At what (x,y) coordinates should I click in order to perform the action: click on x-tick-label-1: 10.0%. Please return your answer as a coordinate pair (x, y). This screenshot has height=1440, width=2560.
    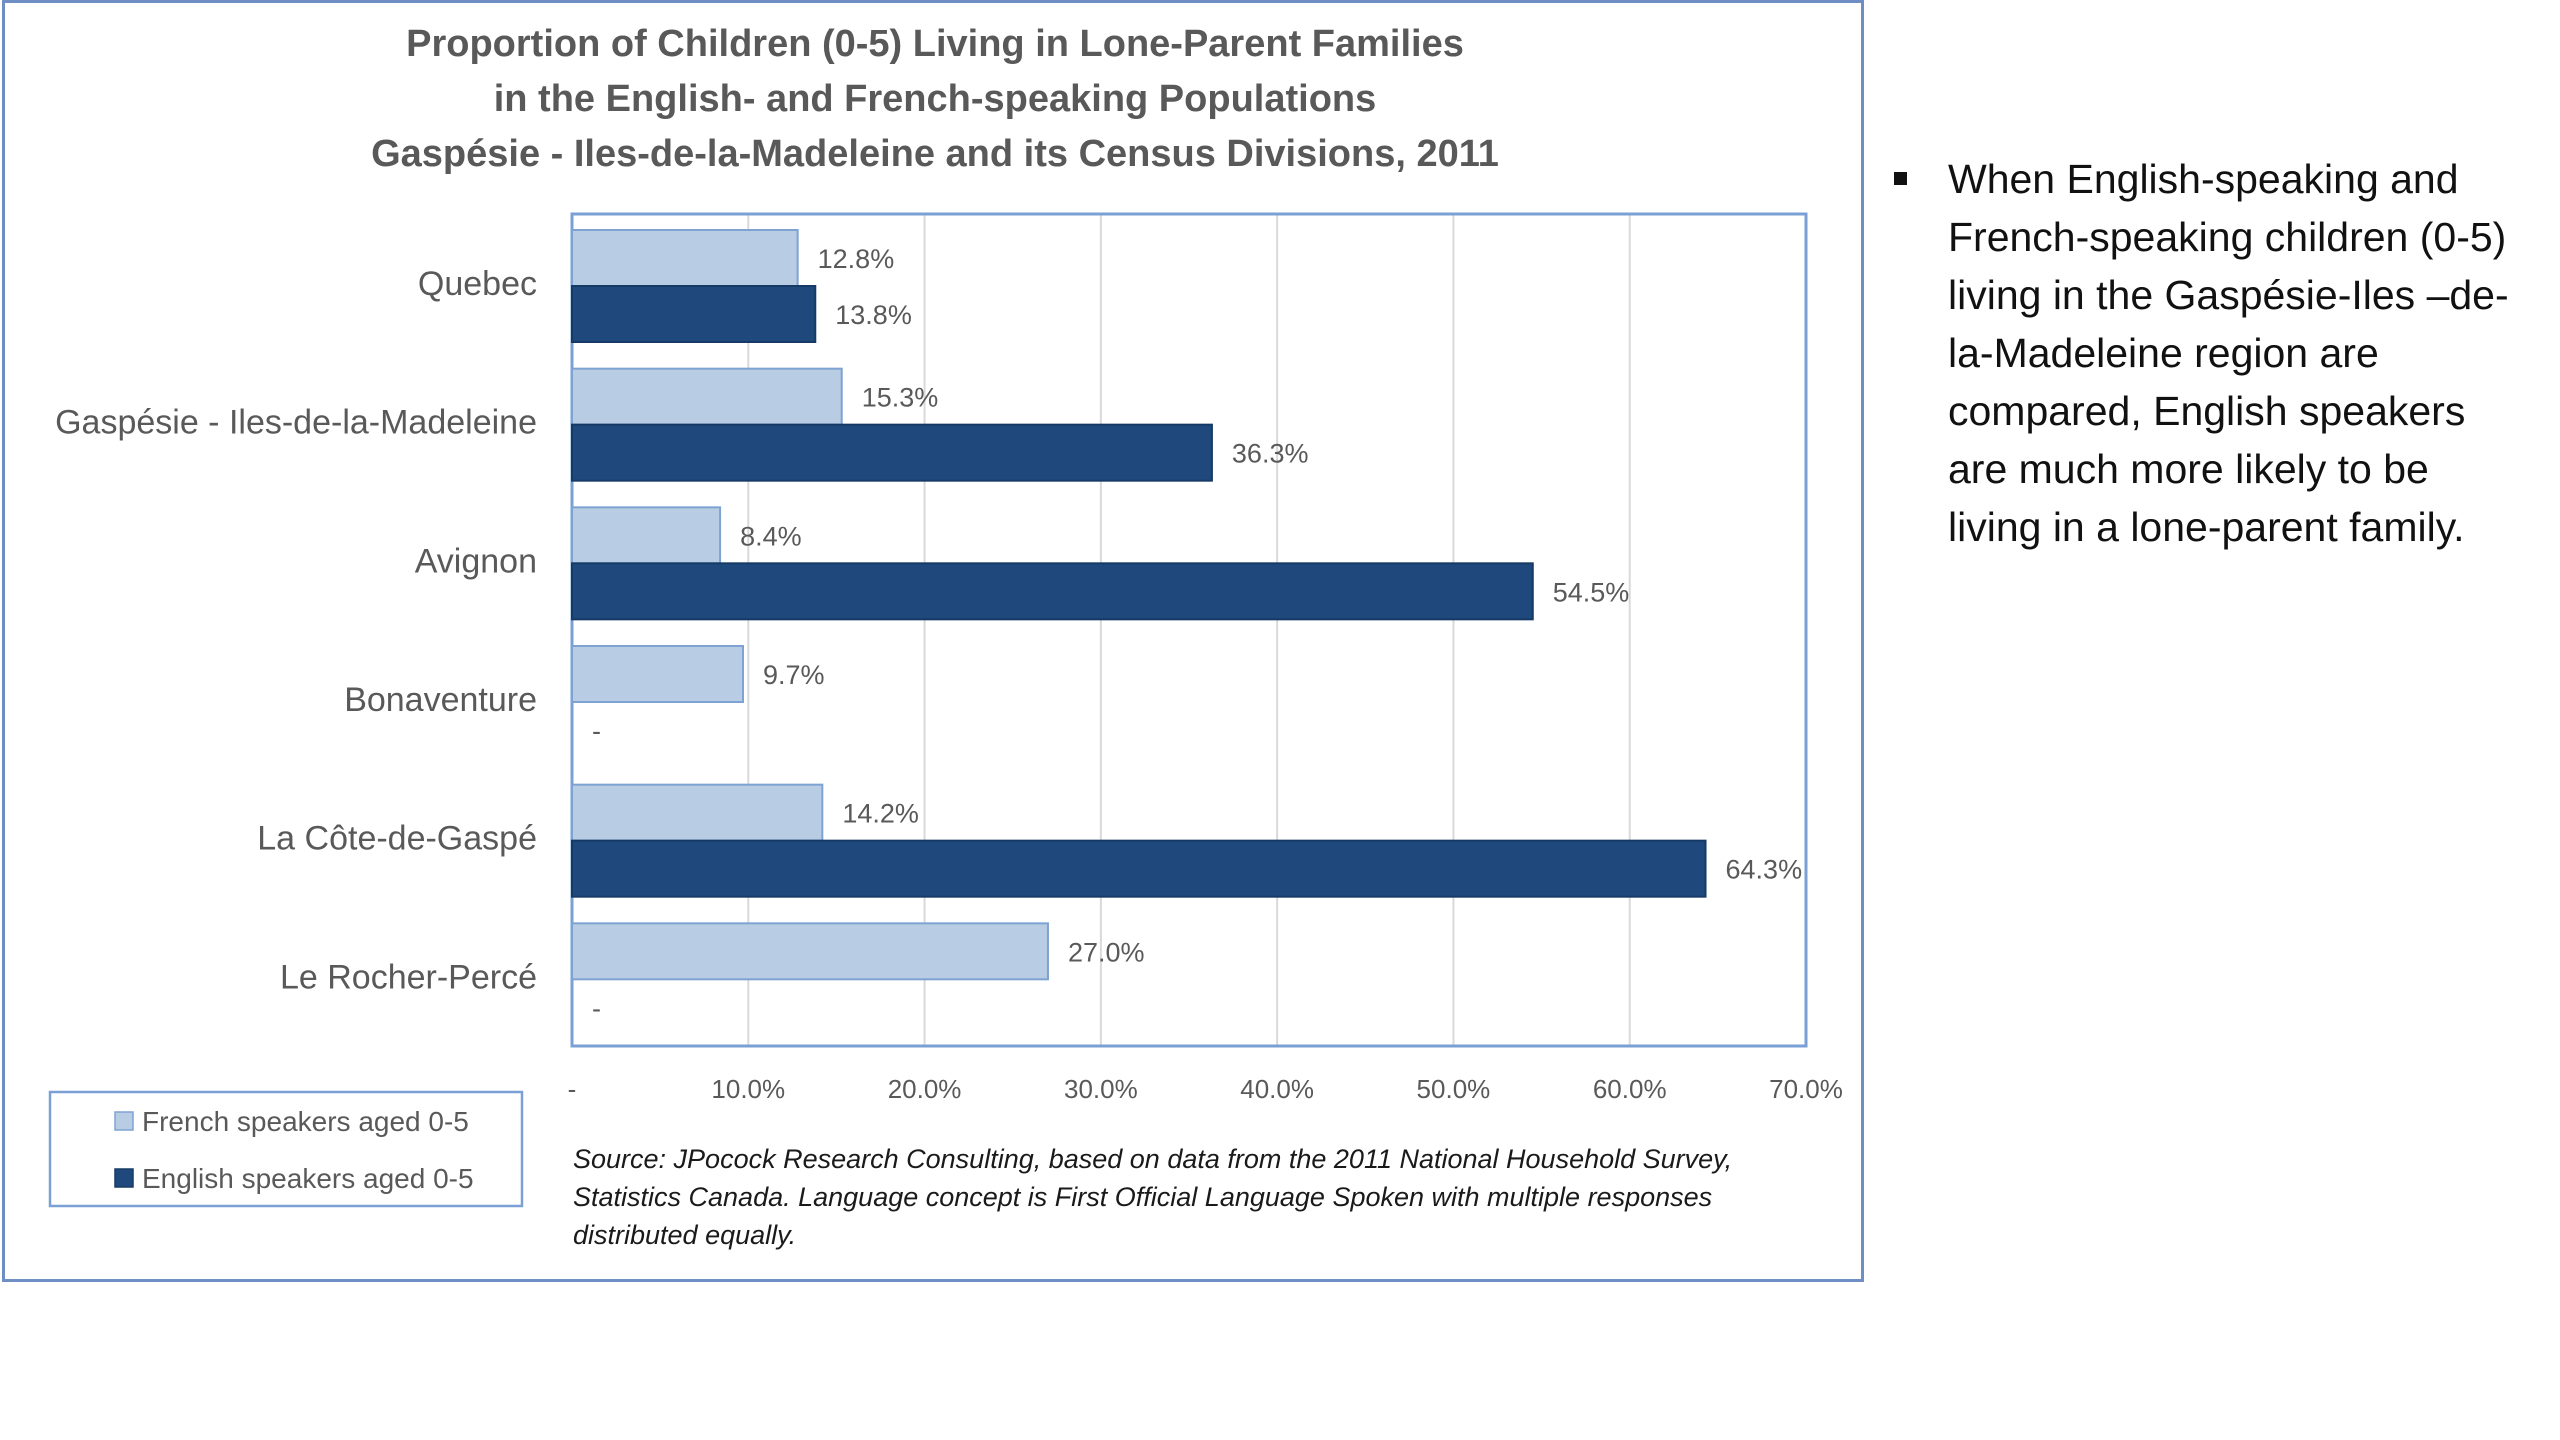
    Looking at the image, I should click on (748, 1089).